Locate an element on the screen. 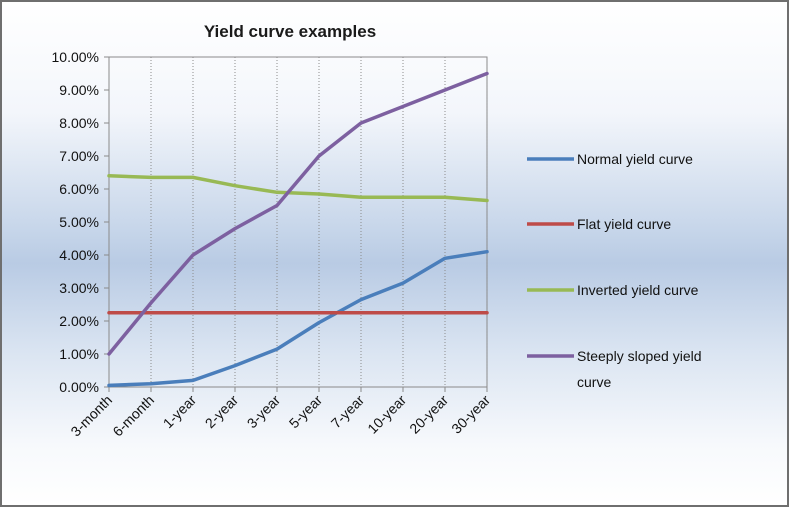 This screenshot has width=789, height=507. x-tick-label: 3-year is located at coordinates (264, 412).